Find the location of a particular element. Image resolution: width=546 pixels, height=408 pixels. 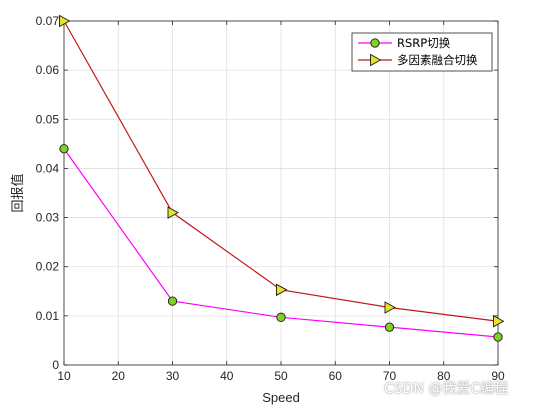

legend-item: 多因素融合切换 is located at coordinates (418, 60).